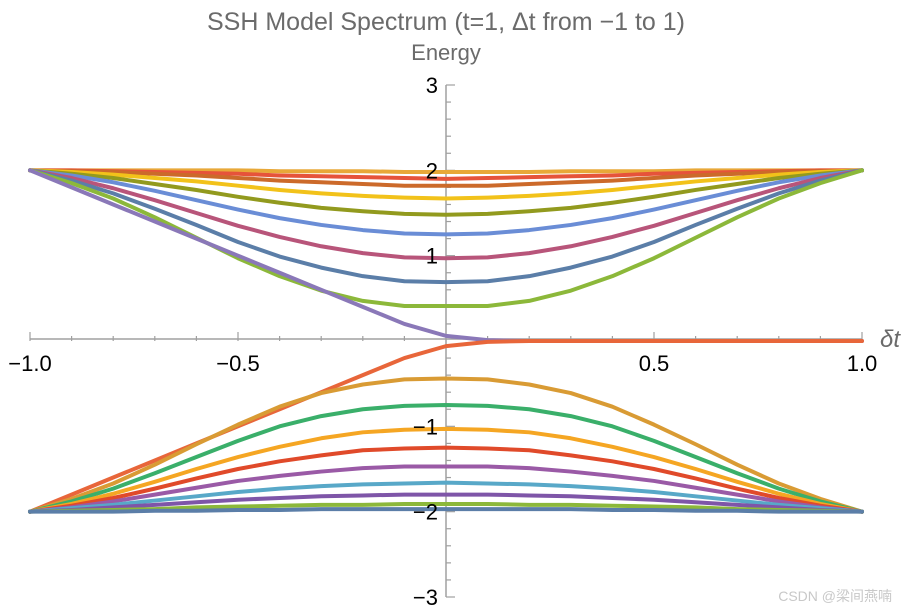 Image resolution: width=908 pixels, height=612 pixels. I want to click on y-tick-label: 2, so click(432, 170).